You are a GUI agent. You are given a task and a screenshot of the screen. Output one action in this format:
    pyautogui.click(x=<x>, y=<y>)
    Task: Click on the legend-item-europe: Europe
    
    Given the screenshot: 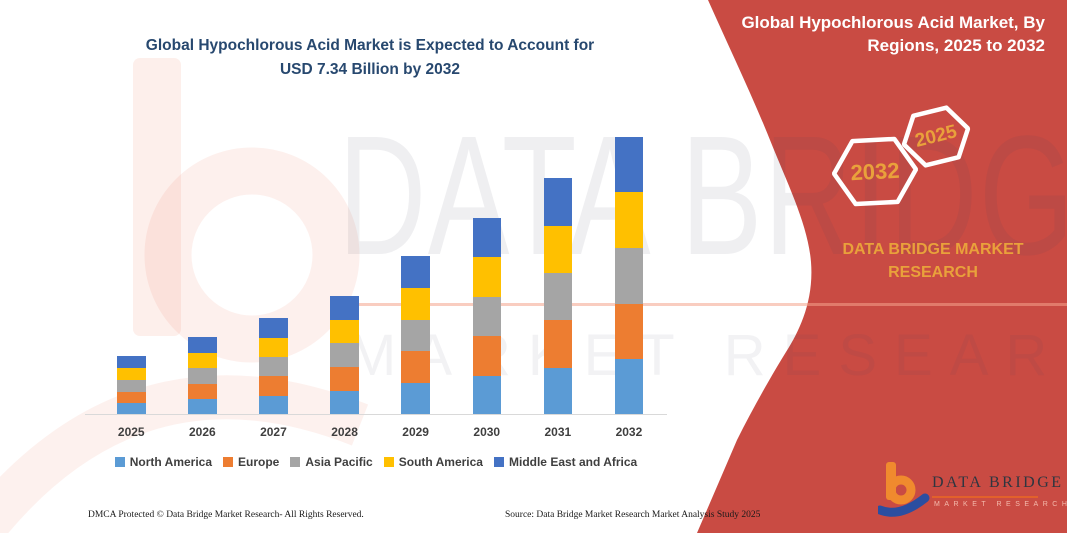 What is the action you would take?
    pyautogui.click(x=251, y=462)
    